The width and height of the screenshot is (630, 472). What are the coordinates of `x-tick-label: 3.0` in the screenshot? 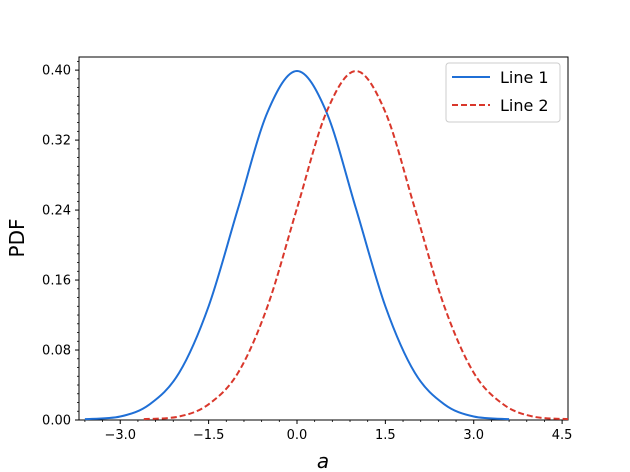 It's located at (473, 435).